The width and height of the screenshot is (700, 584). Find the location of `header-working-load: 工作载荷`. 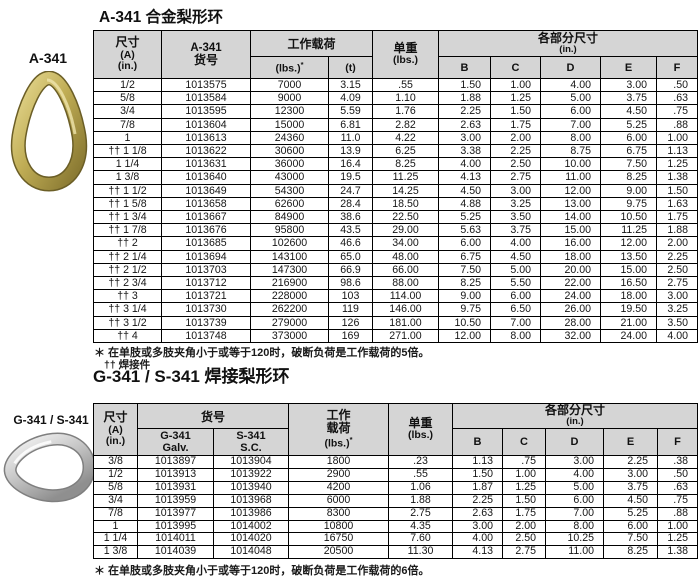

header-working-load: 工作载荷 is located at coordinates (311, 43).